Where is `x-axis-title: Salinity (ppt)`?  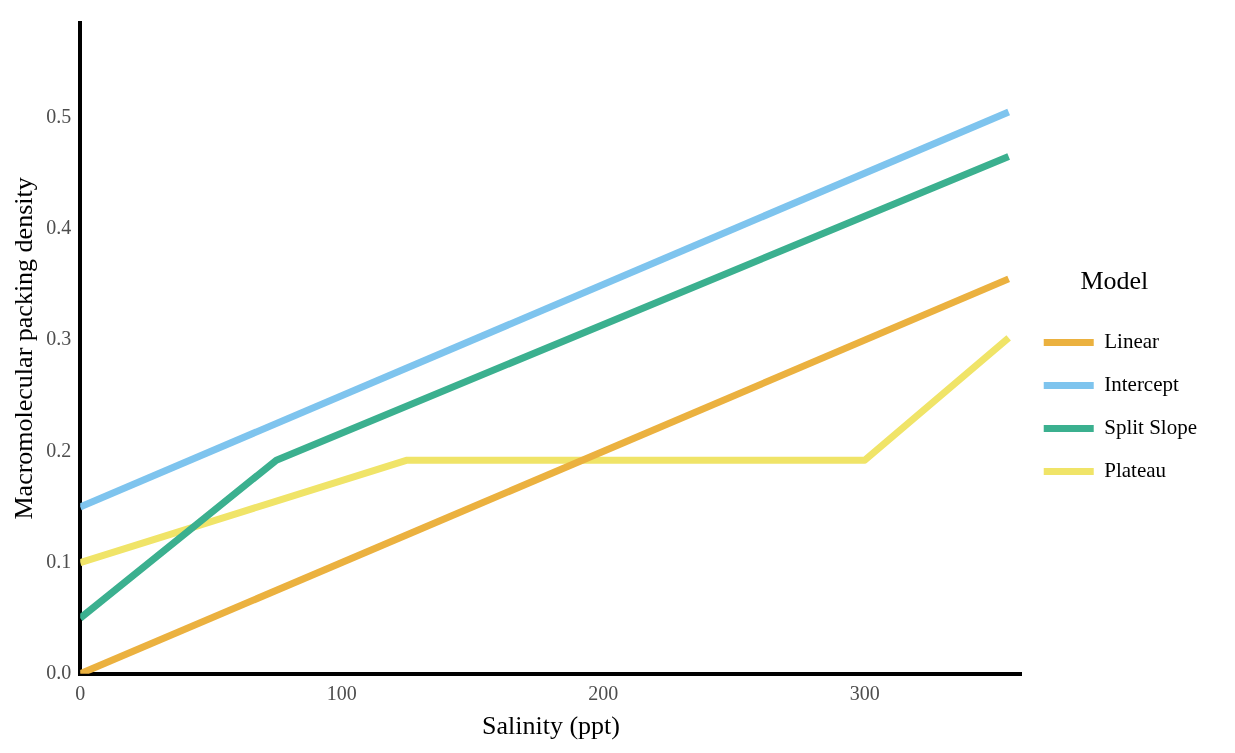 x-axis-title: Salinity (ppt) is located at coordinates (551, 726).